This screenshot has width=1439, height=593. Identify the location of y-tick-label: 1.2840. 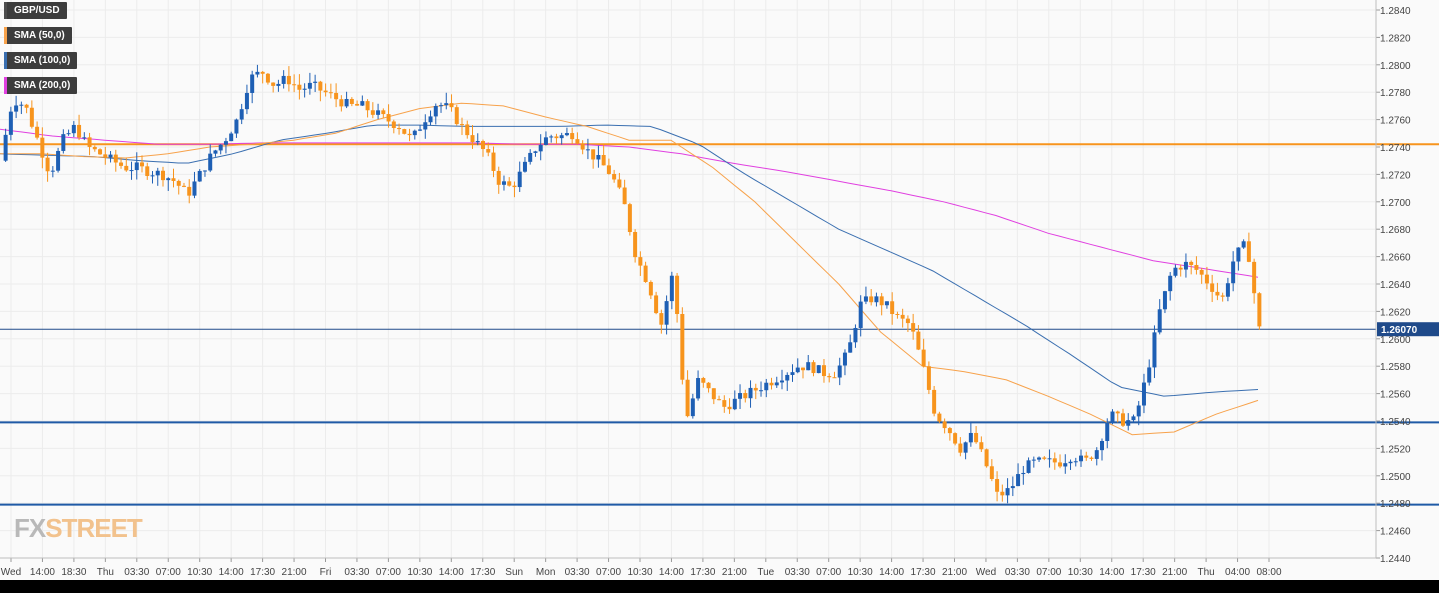
(1395, 11).